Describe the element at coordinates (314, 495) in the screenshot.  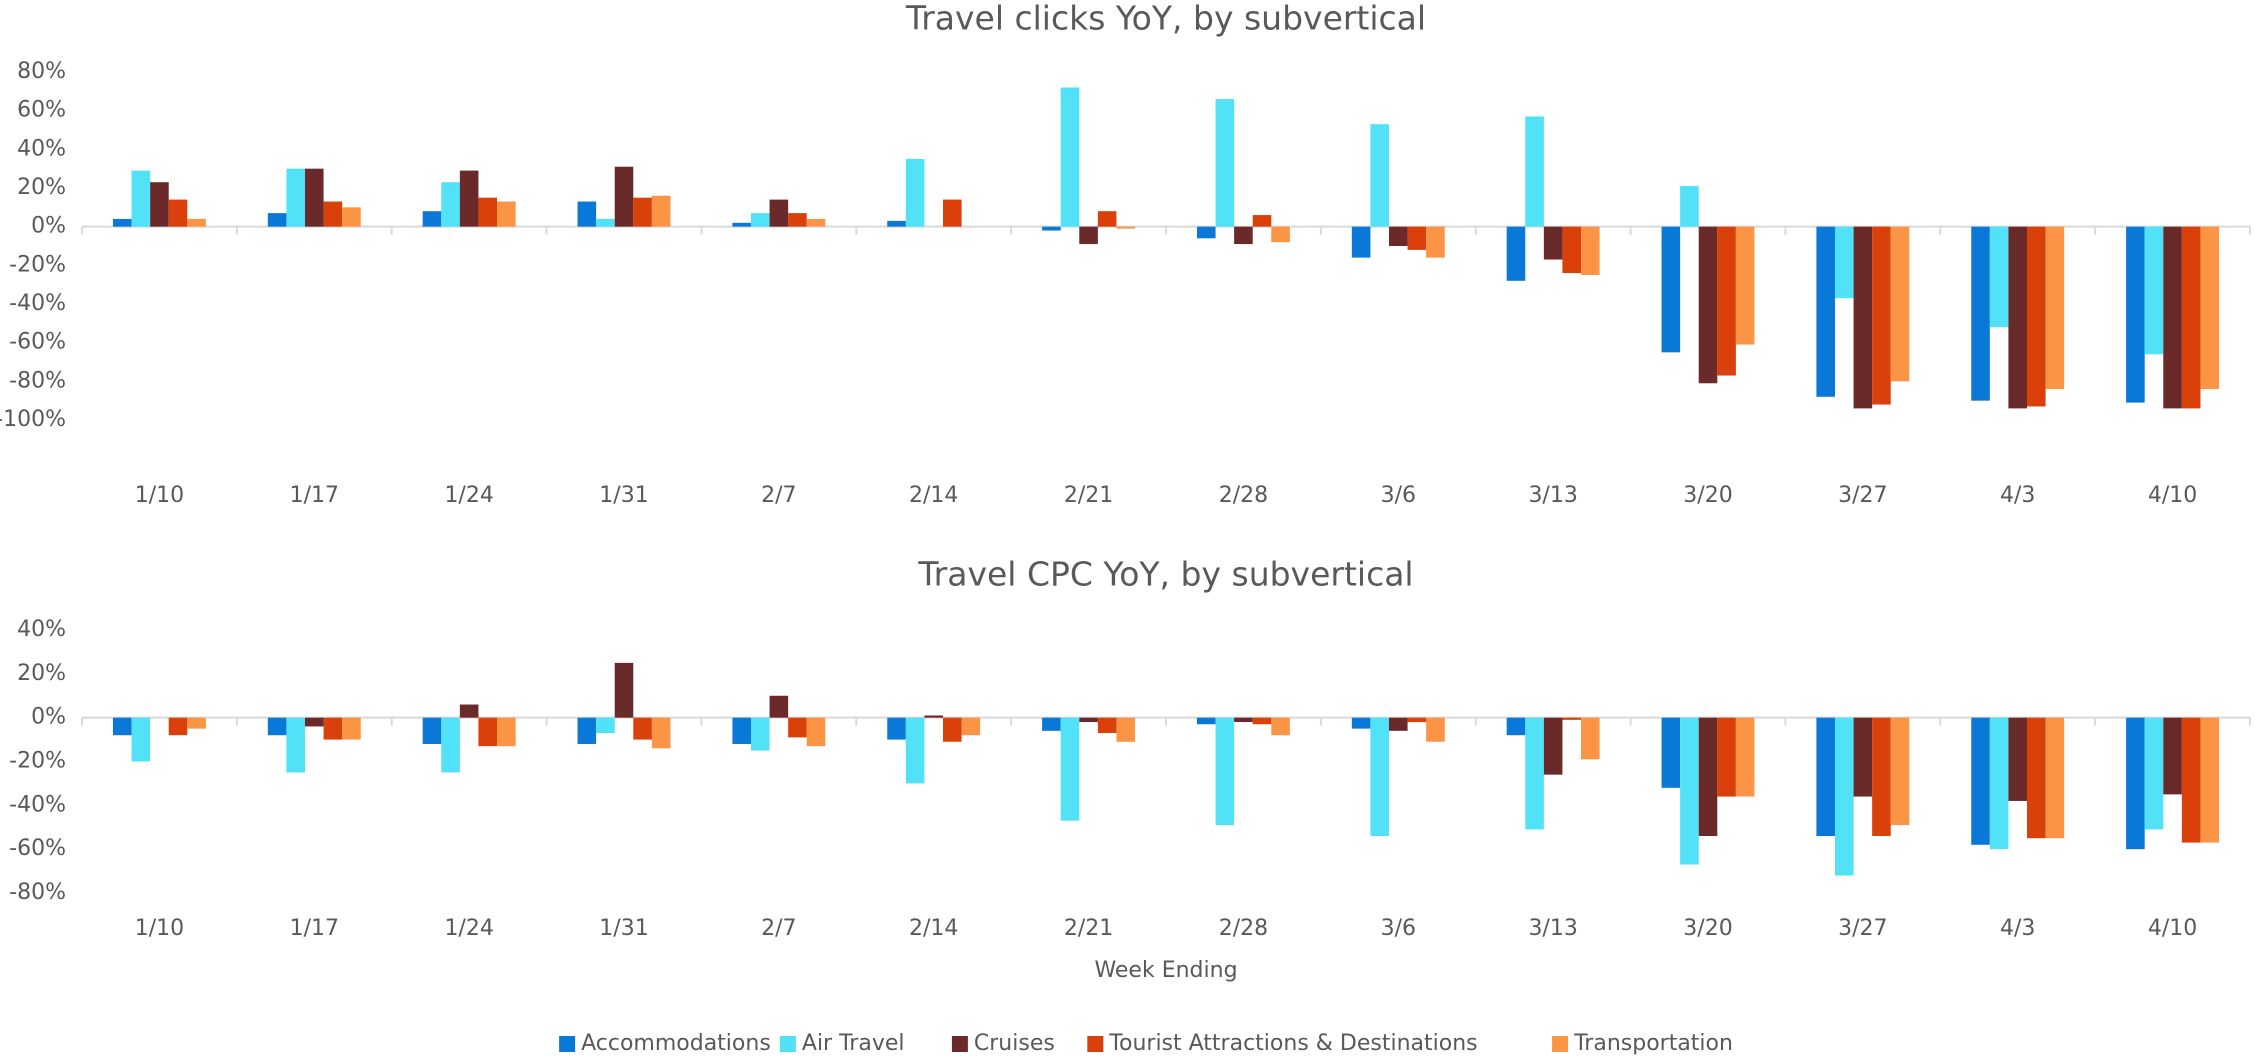
I see `x-tick-label: 1/17` at that location.